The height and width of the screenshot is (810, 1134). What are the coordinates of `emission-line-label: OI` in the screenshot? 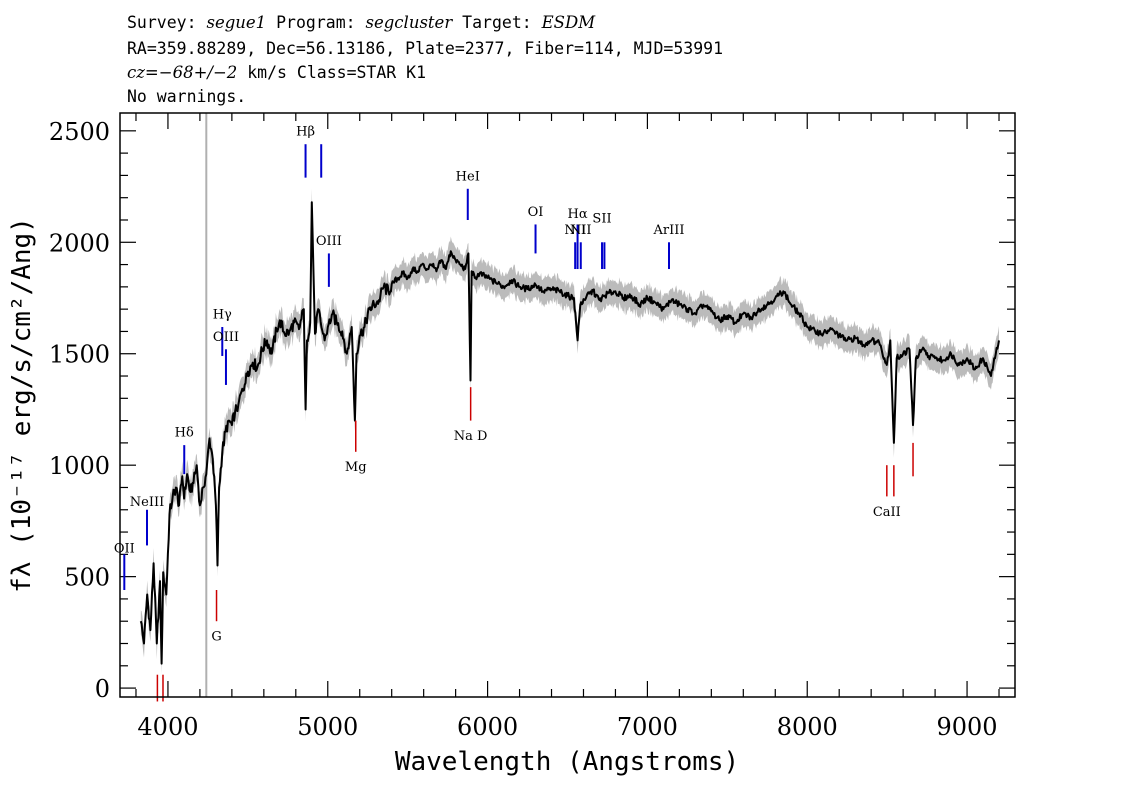 It's located at (536, 212).